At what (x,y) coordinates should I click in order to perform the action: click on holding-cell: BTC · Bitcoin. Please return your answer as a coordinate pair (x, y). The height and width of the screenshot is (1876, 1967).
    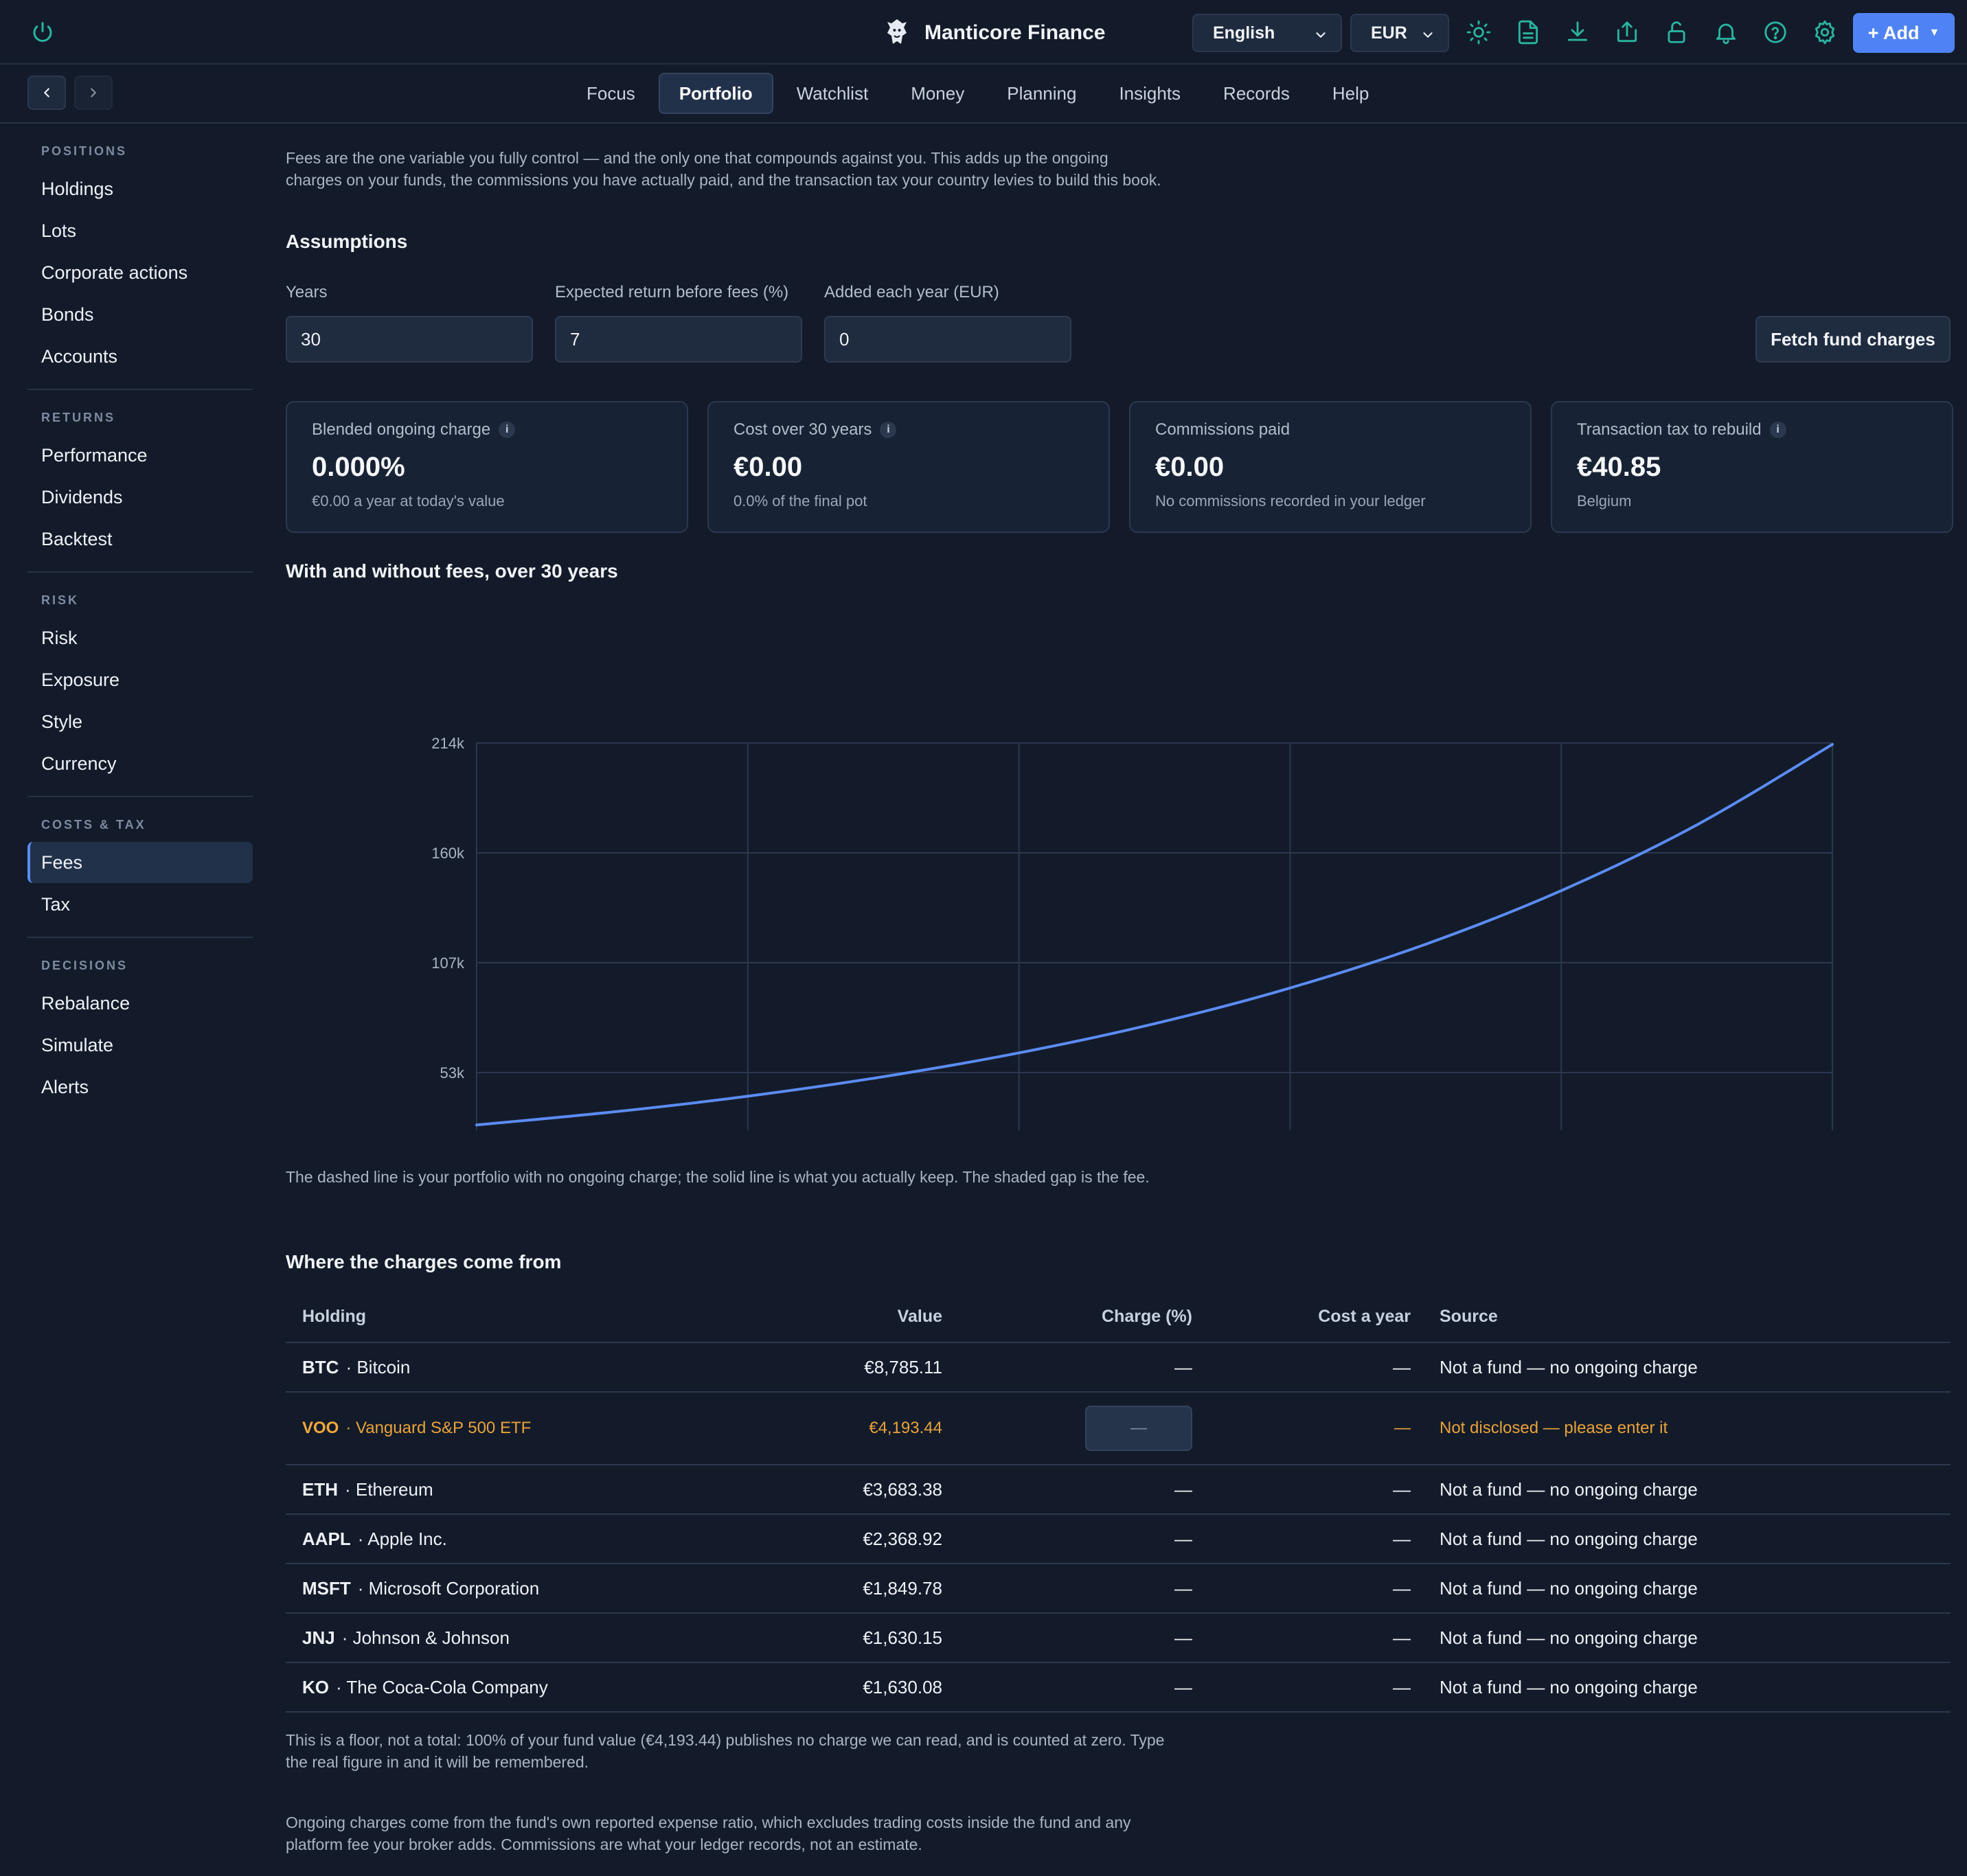
    Looking at the image, I should click on (356, 1367).